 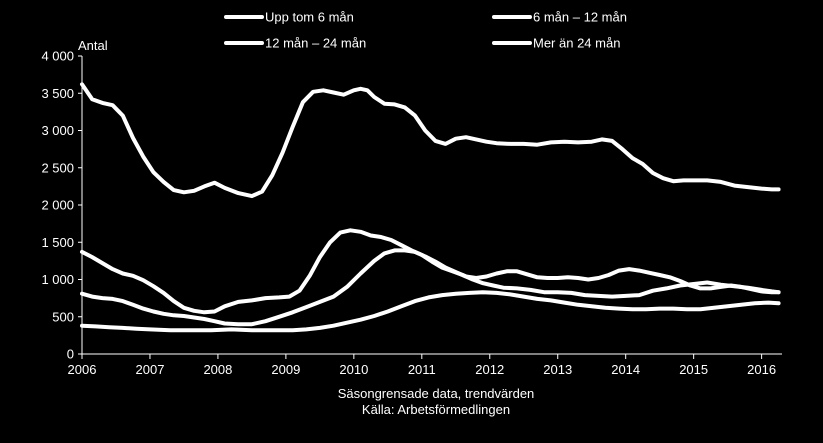 What do you see at coordinates (57, 56) in the screenshot?
I see `y-tick-label: 4 000` at bounding box center [57, 56].